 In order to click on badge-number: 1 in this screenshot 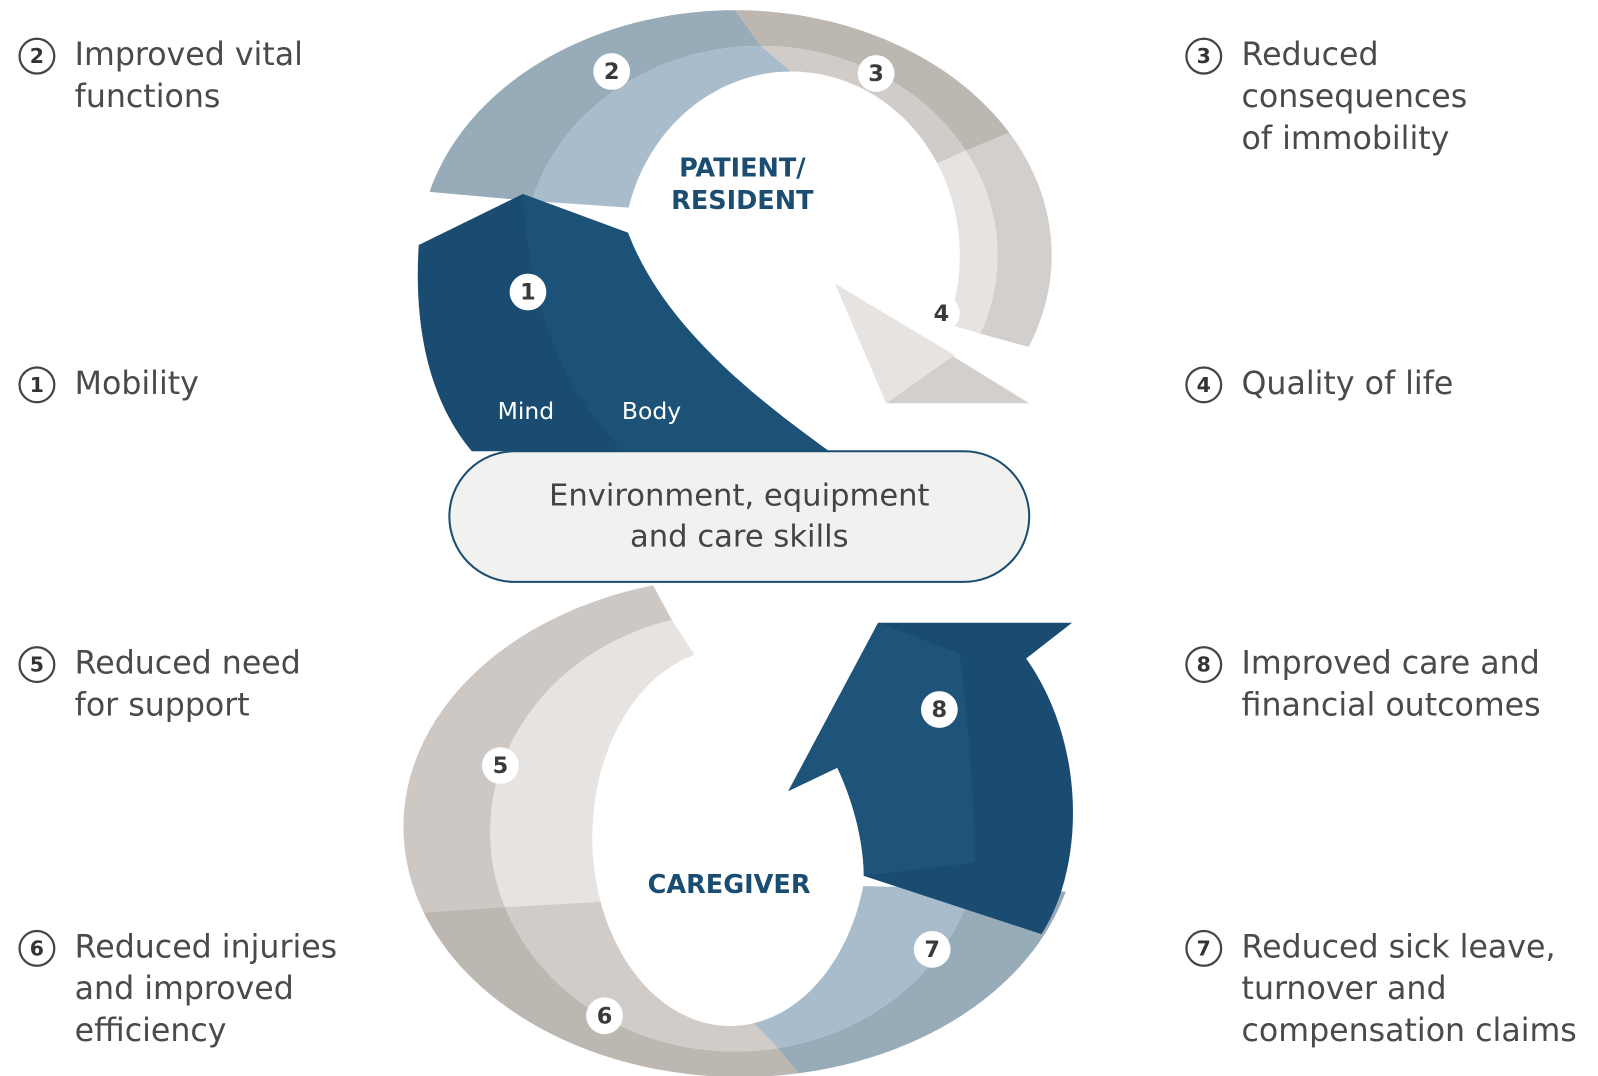, I will do `click(528, 292)`.